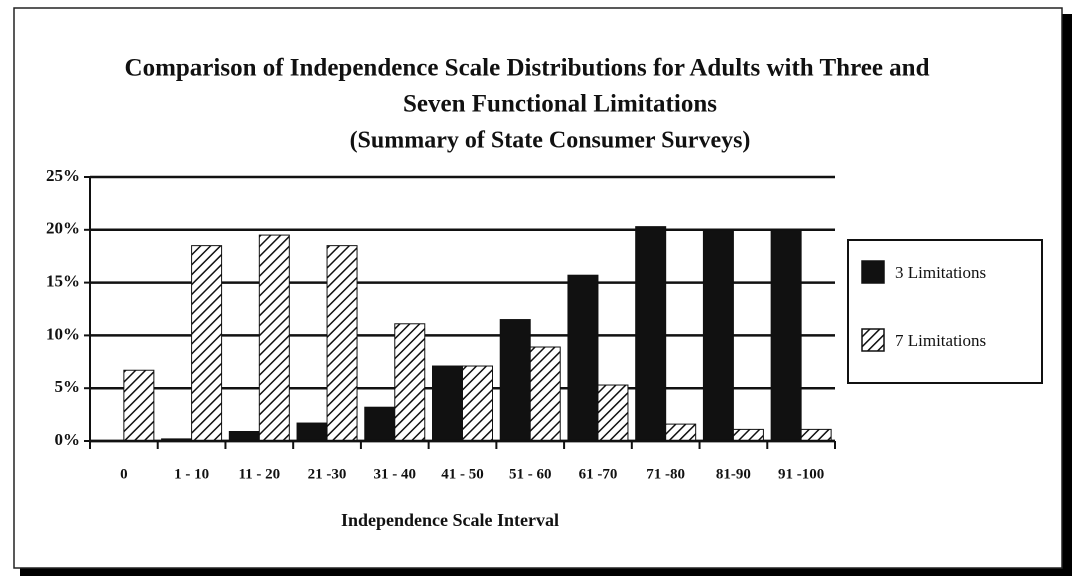  I want to click on chart-subtitle: (Summary of State Consumer Surveys), so click(550, 141).